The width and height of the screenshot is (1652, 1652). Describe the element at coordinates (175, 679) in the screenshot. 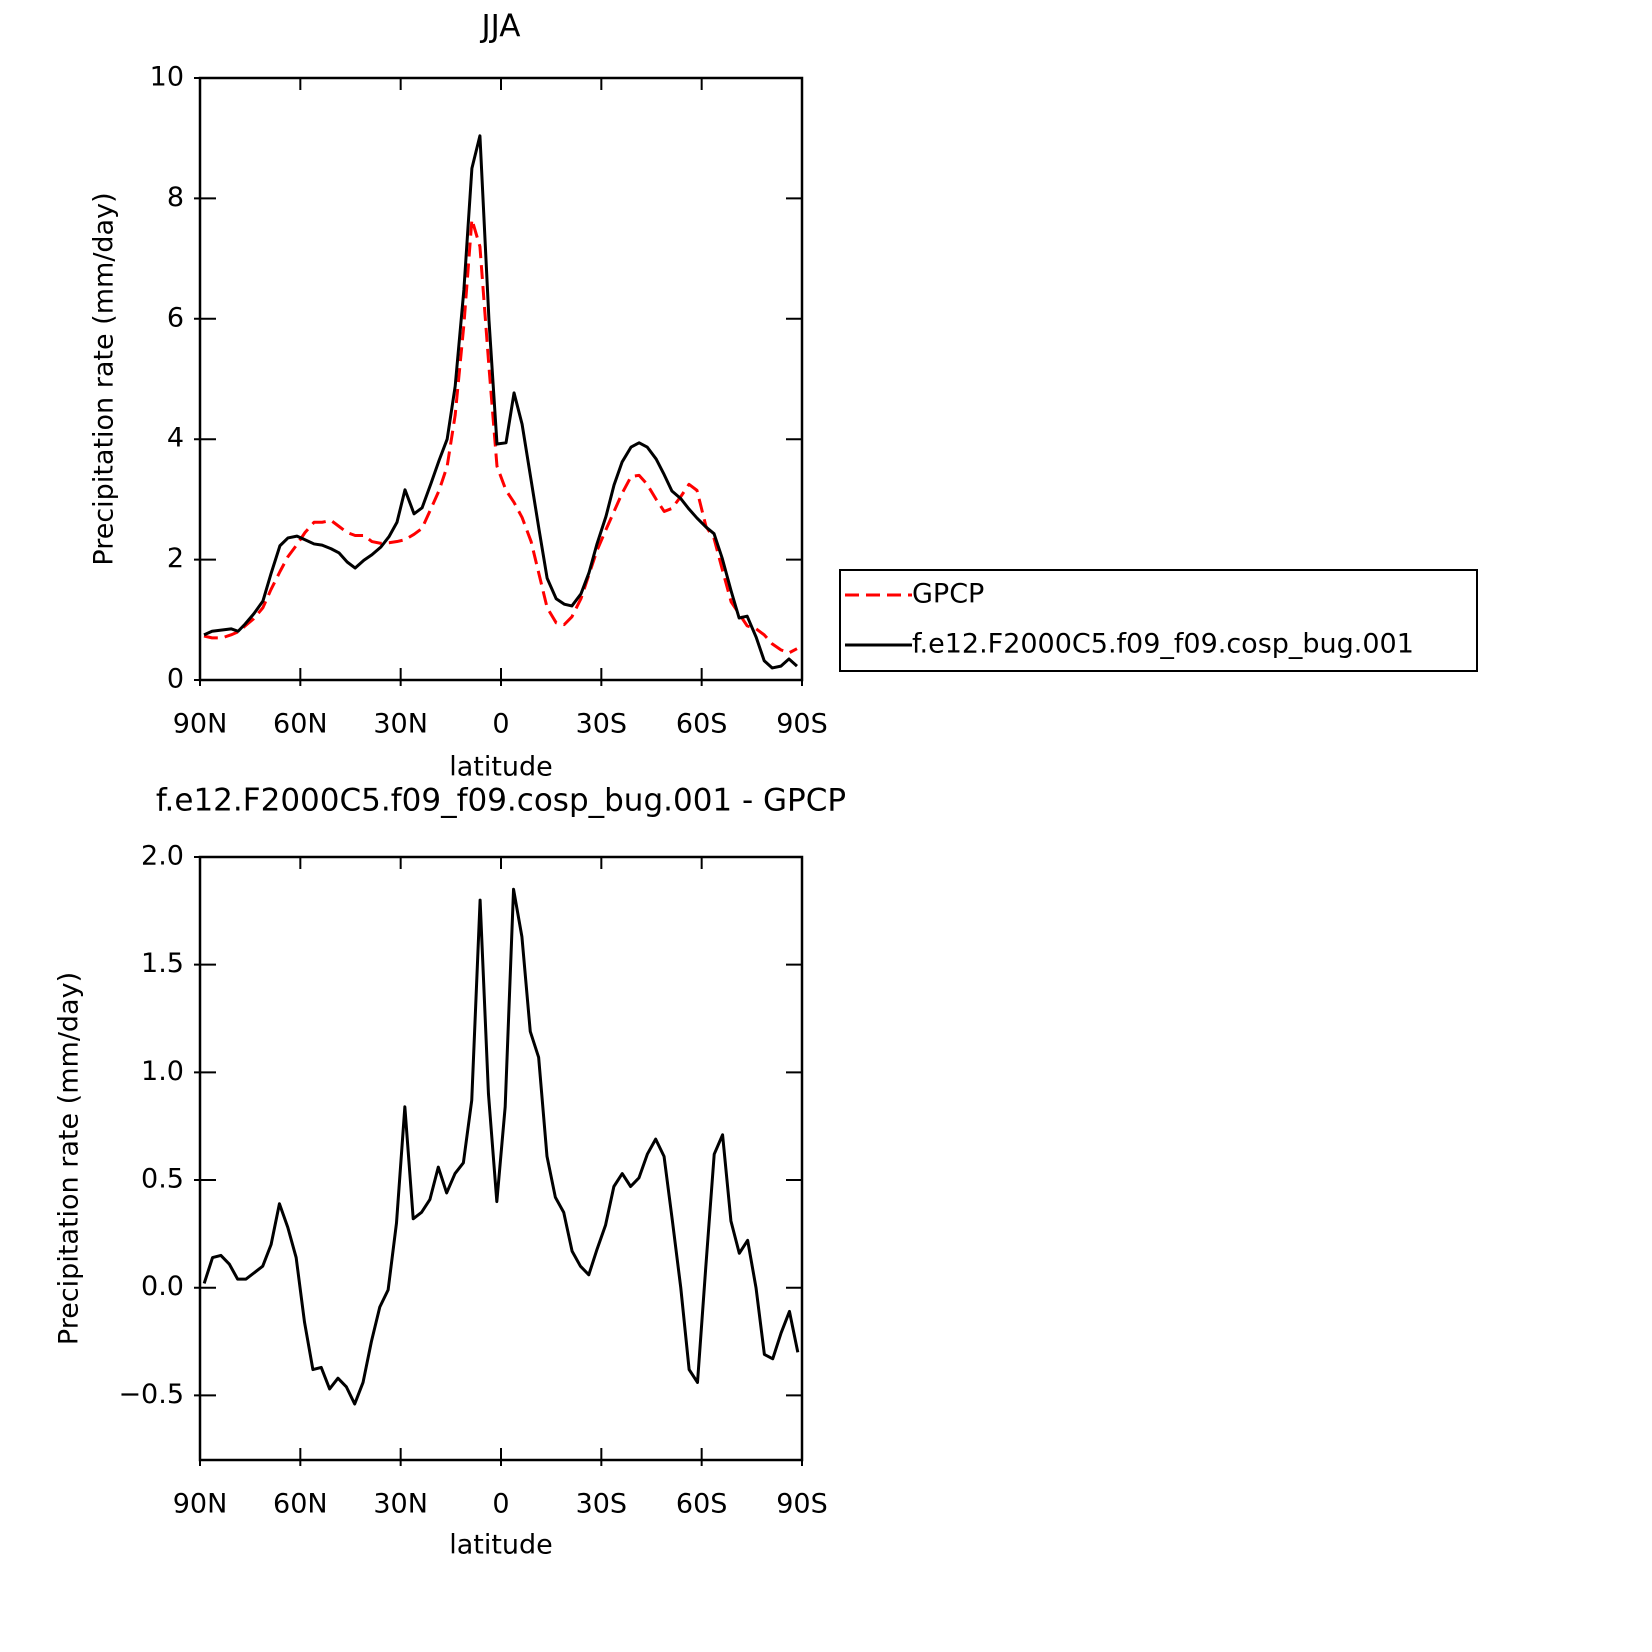

I see `y-tick-label: 0` at that location.